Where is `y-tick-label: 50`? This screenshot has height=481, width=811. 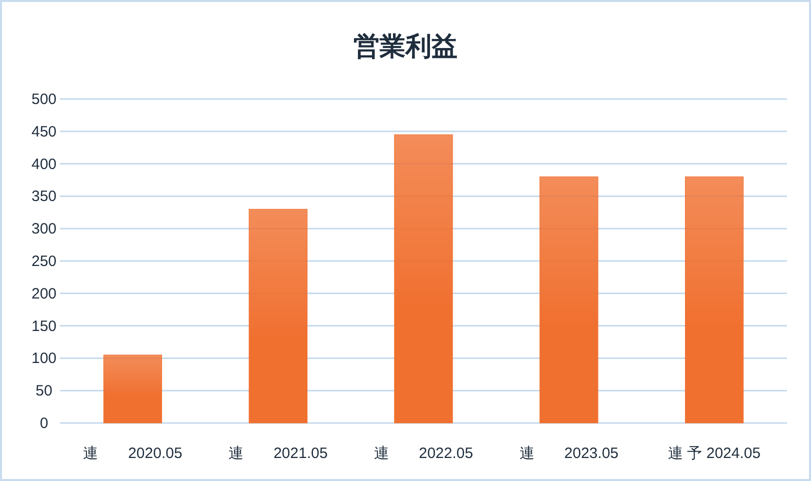 y-tick-label: 50 is located at coordinates (44, 391).